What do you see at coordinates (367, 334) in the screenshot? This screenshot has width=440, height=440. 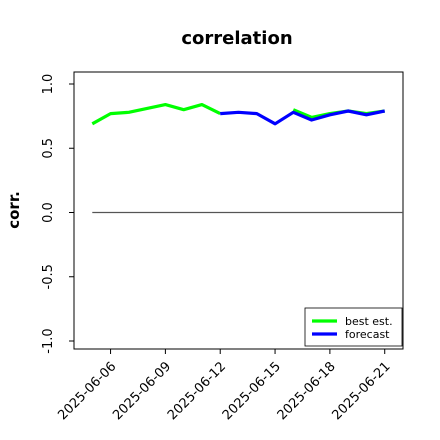 I see `legend-label: forecast` at bounding box center [367, 334].